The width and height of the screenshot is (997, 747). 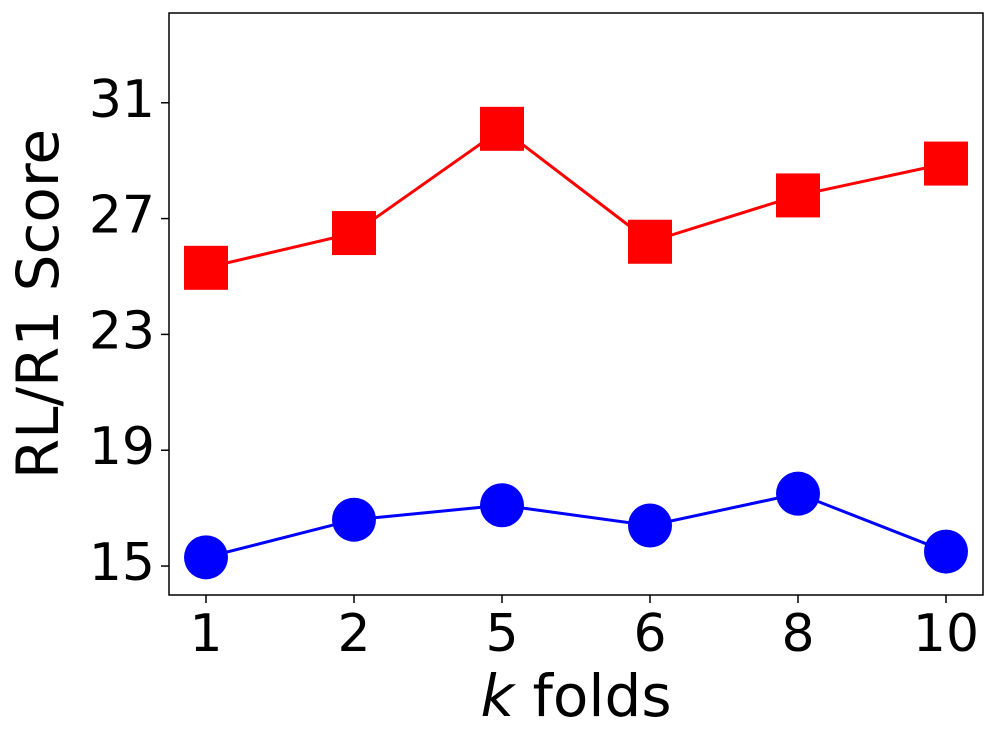 I want to click on y-tick-label: 27, so click(x=122, y=216).